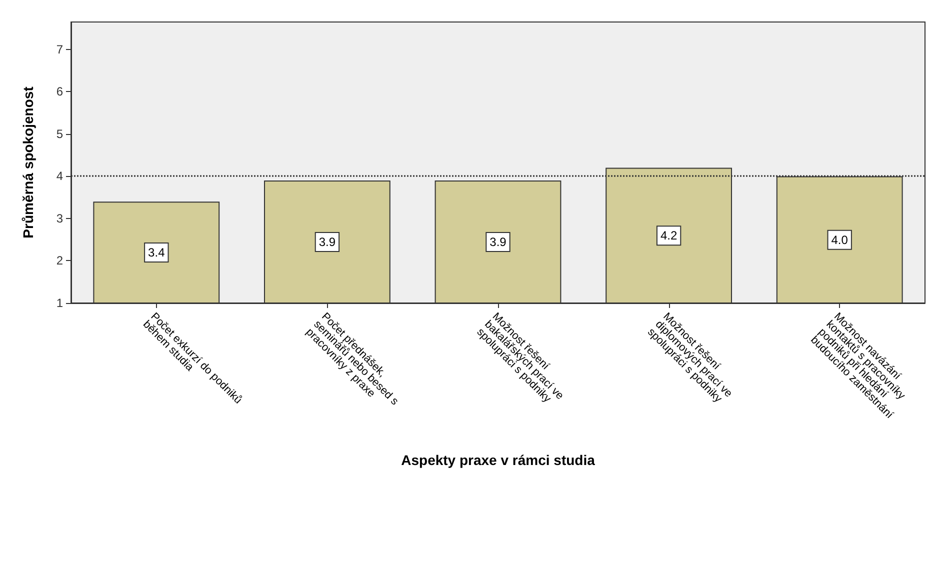 This screenshot has width=943, height=579. I want to click on y-tick-label: 1, so click(60, 303).